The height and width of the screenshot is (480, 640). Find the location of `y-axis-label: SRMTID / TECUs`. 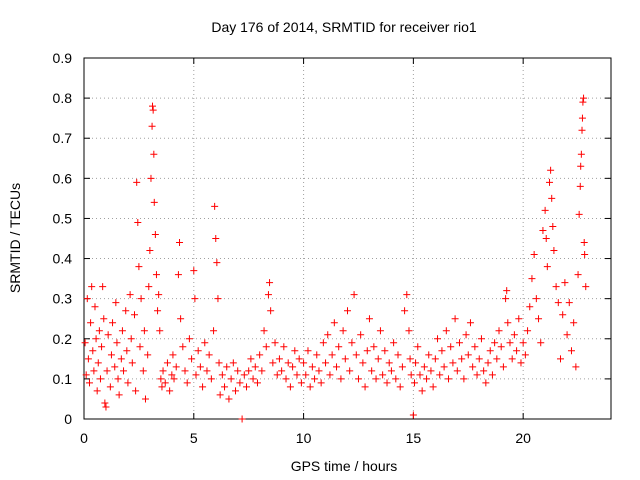

y-axis-label: SRMTID / TECUs is located at coordinates (15, 238).